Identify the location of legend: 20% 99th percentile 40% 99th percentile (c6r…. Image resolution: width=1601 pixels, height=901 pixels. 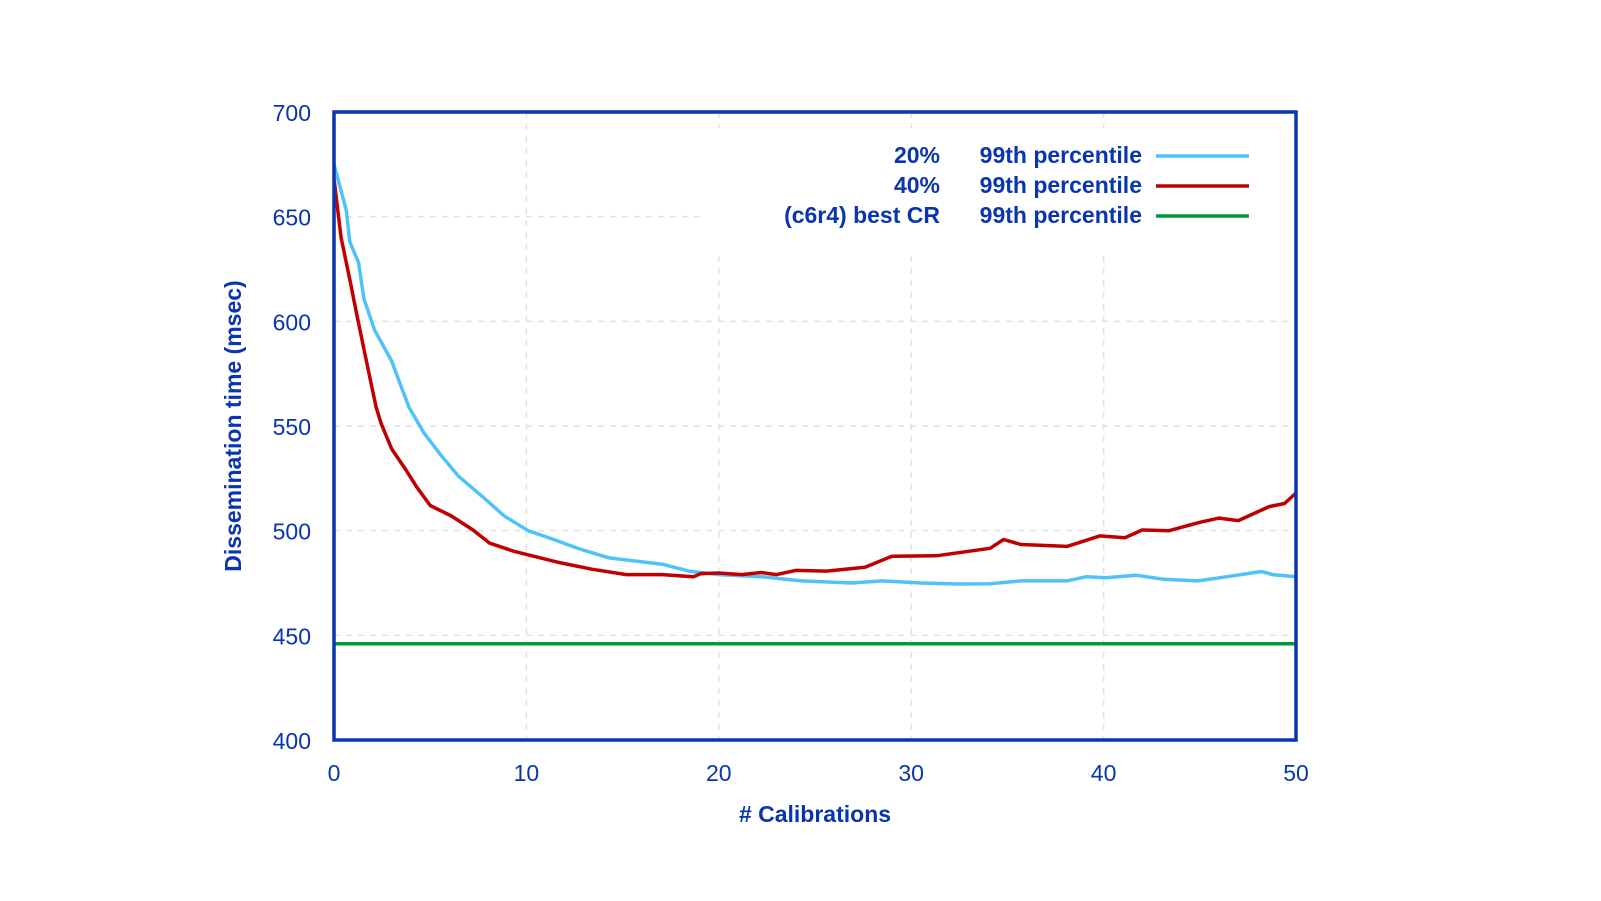
(995, 189).